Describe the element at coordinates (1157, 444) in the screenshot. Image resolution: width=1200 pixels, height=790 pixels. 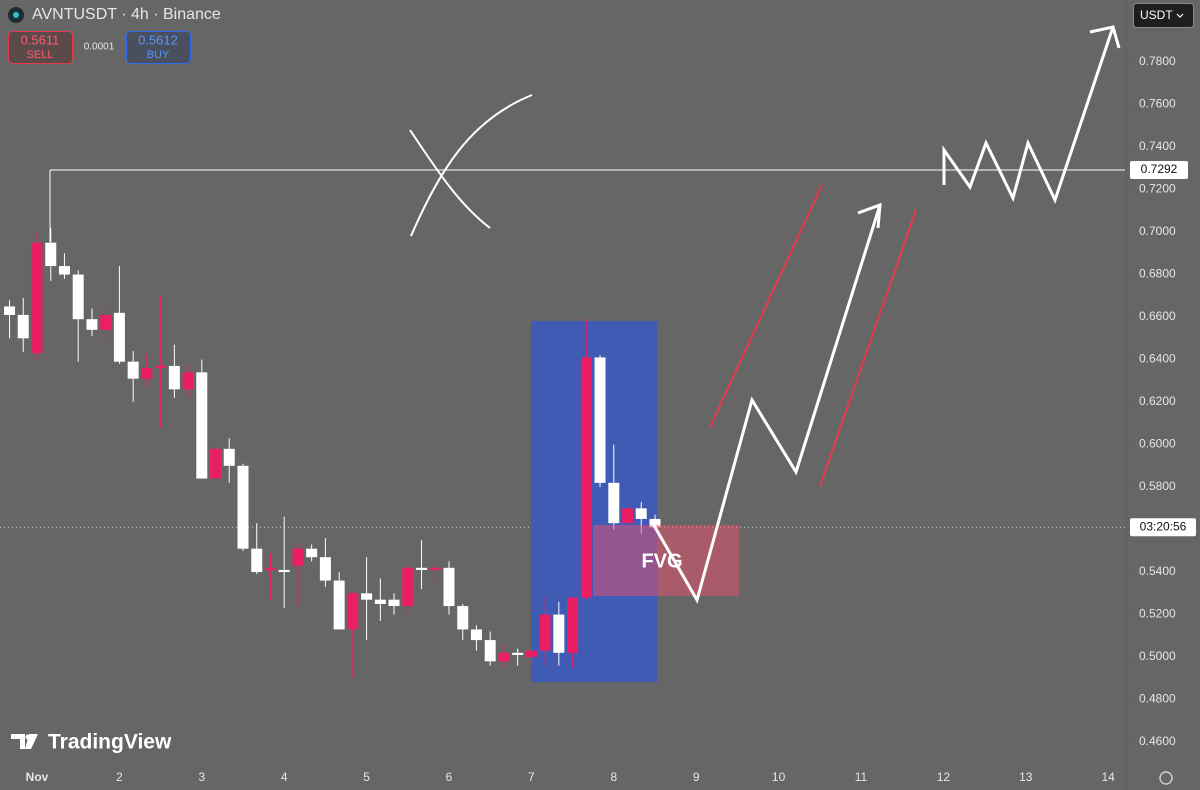
I see `y-tick-label: 0.6000` at that location.